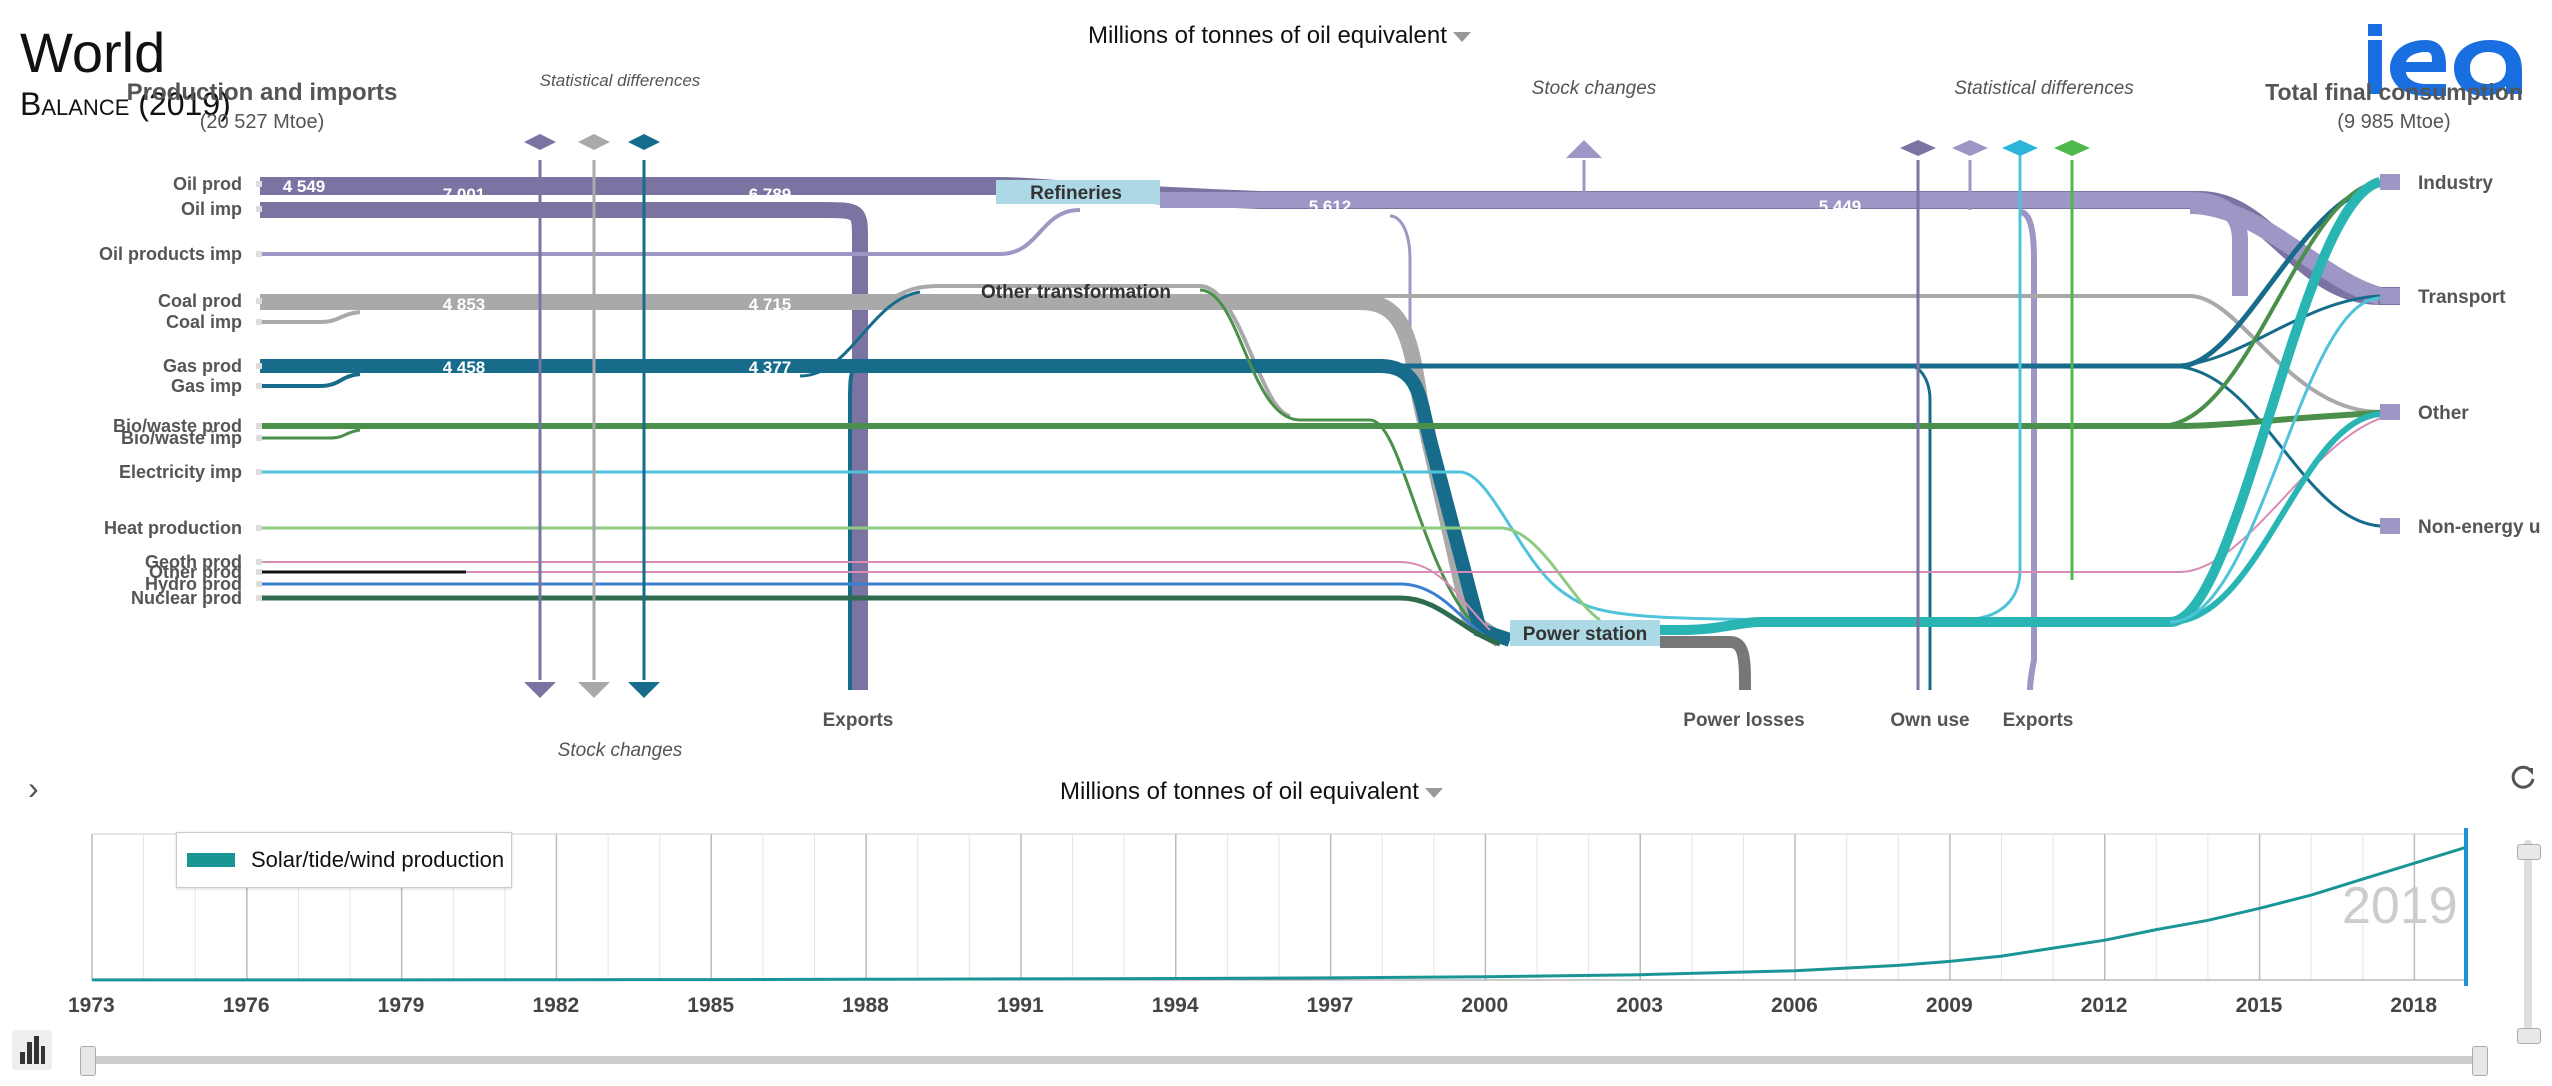 This screenshot has height=1086, width=2552. I want to click on source-label: Oil imp, so click(211, 209).